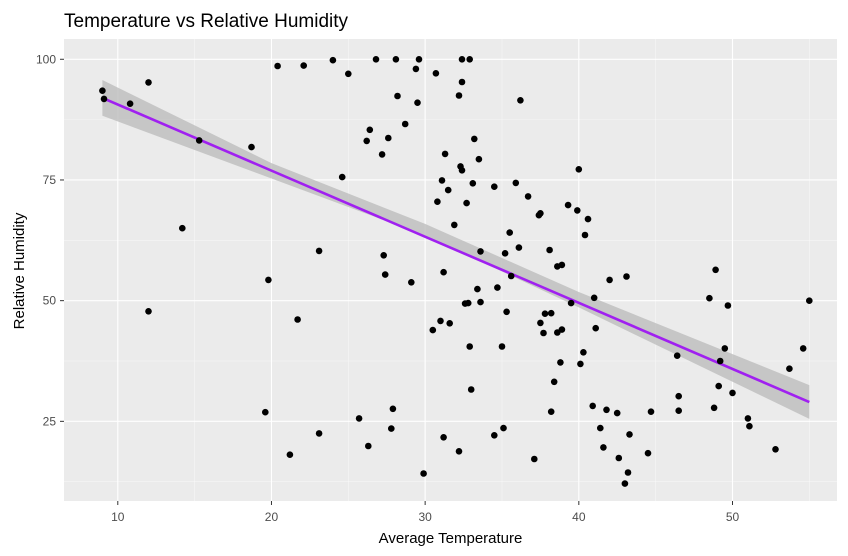 The image size is (848, 556). I want to click on x-tick-label: 40, so click(579, 517).